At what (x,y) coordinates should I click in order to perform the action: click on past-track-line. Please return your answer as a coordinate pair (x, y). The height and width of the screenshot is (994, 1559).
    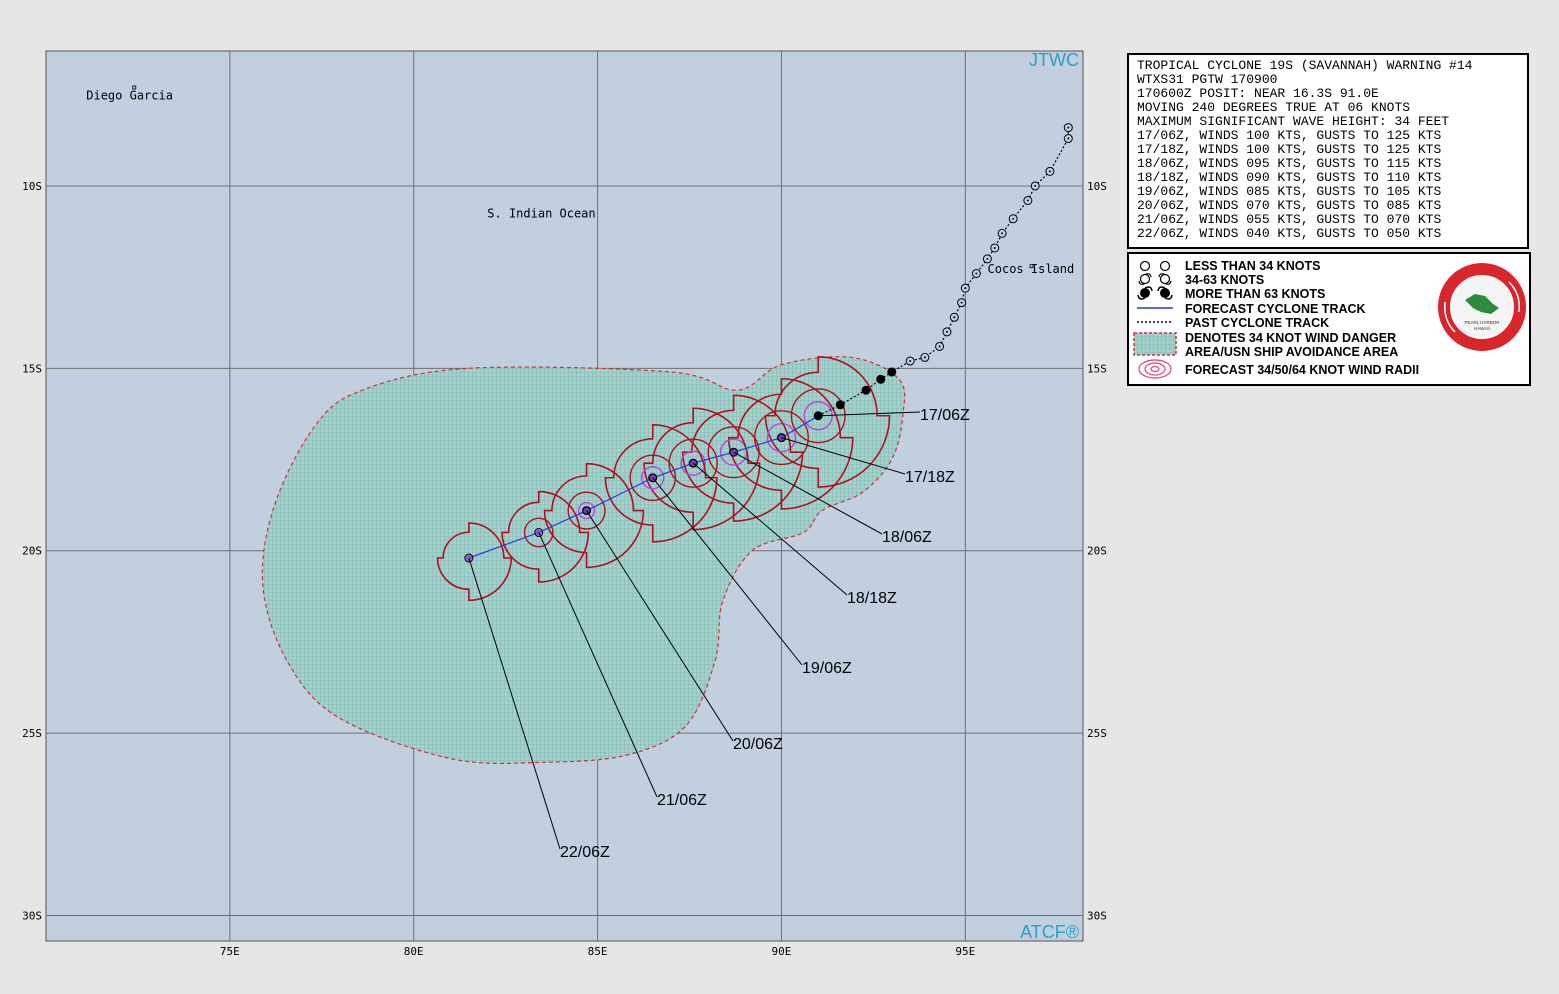
    Looking at the image, I should click on (943, 272).